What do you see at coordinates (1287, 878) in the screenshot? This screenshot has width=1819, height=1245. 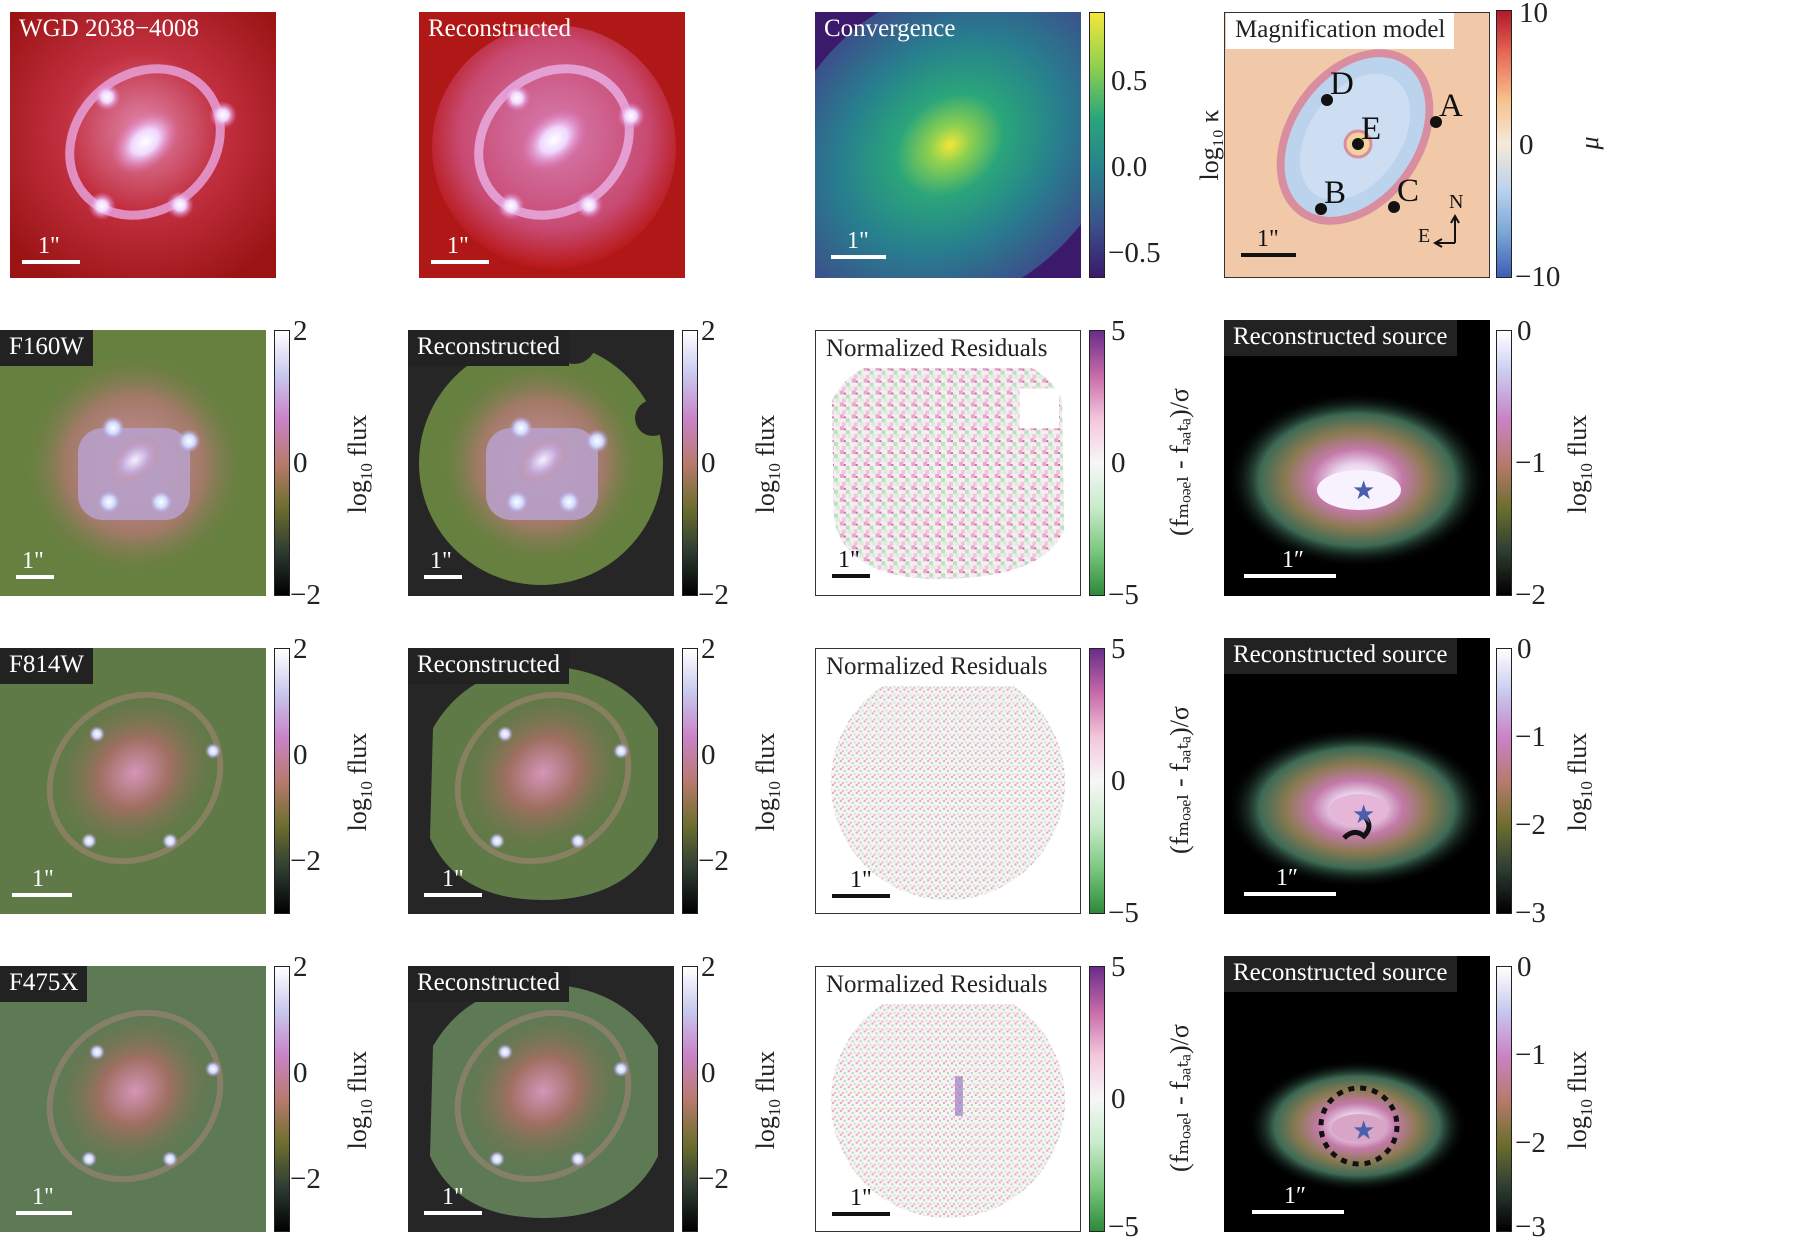 I see `scale-bar-label: 1″` at bounding box center [1287, 878].